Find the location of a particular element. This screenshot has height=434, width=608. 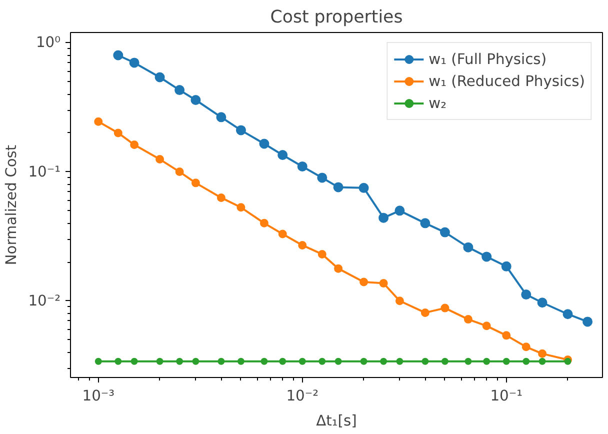

chart-title: Cost properties is located at coordinates (336, 18).